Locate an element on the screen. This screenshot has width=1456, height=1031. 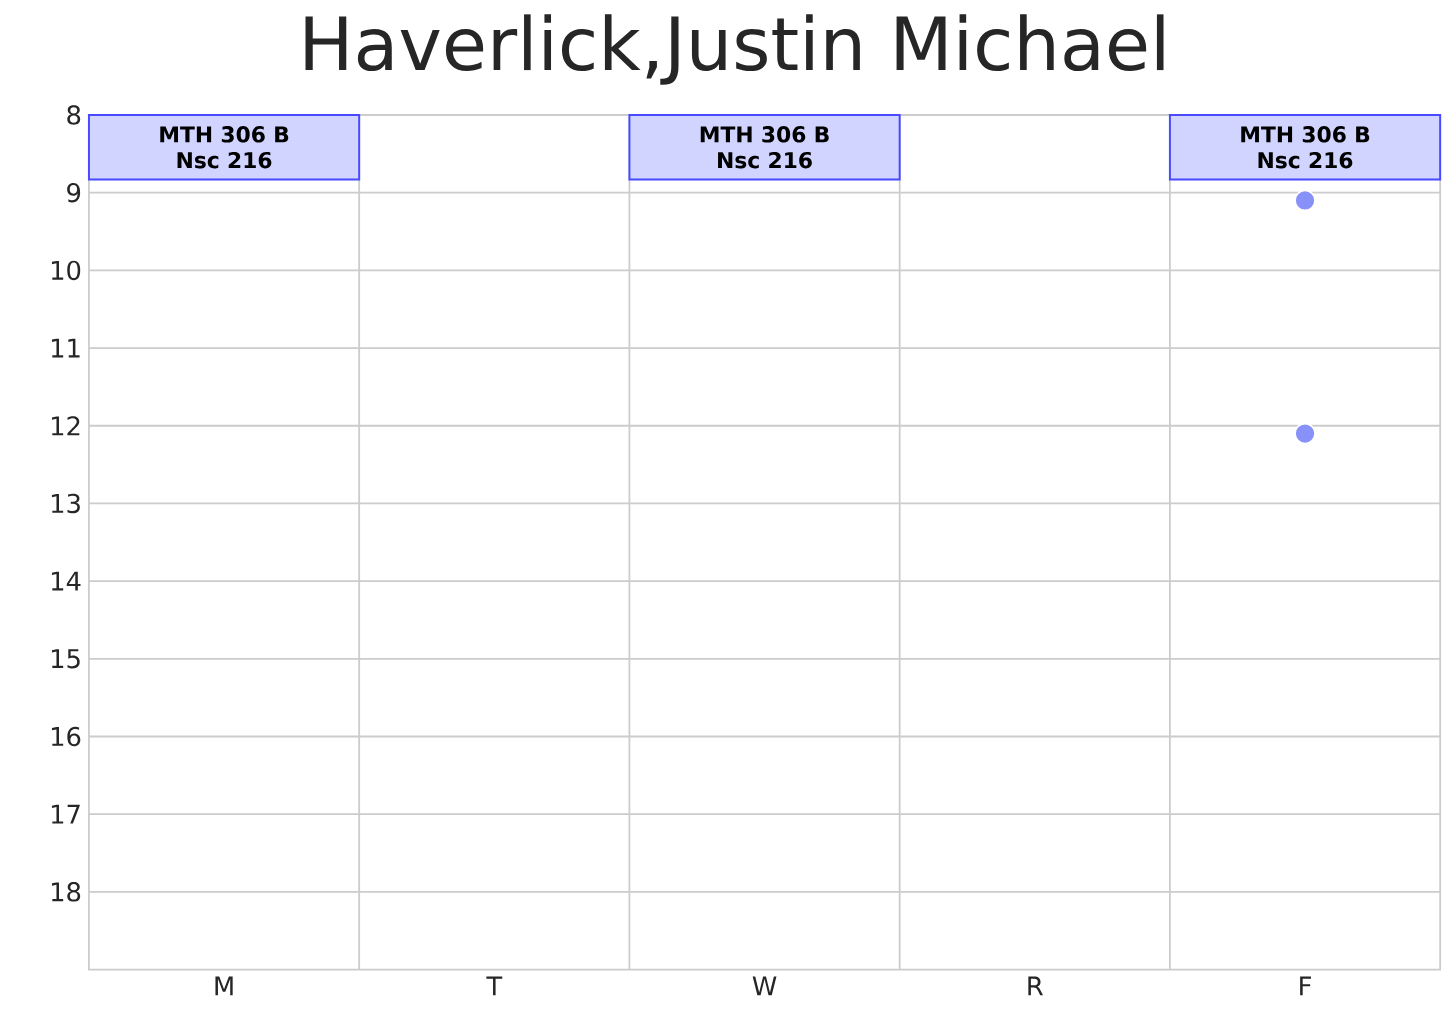
y-tick-label: 10 is located at coordinates (66, 270).